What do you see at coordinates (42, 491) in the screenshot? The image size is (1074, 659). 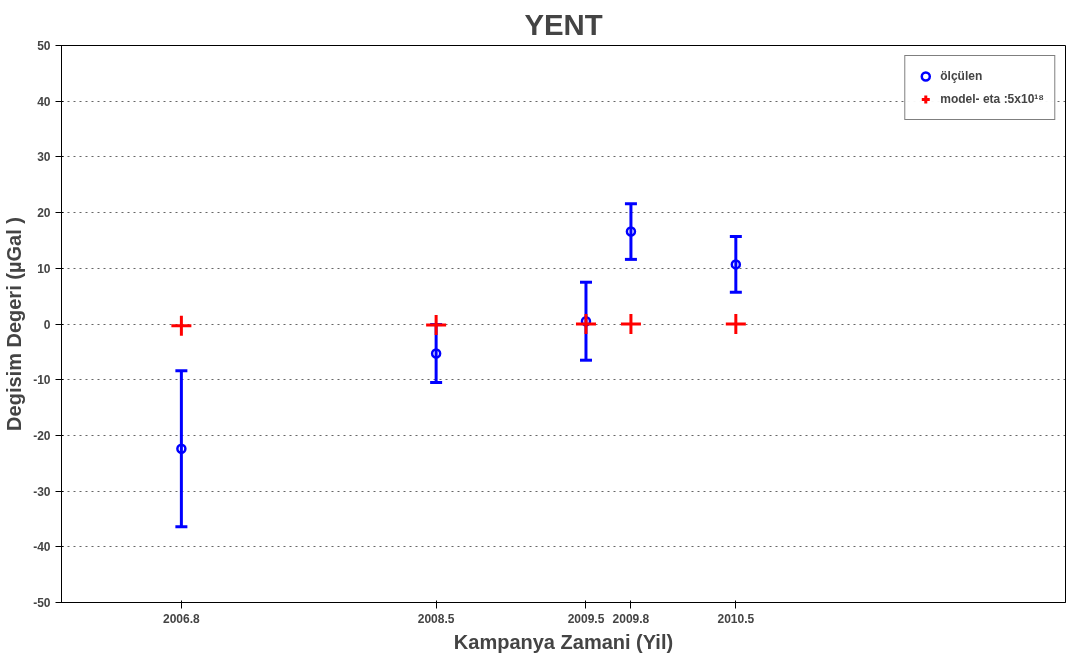 I see `y-tick-label: -30` at bounding box center [42, 491].